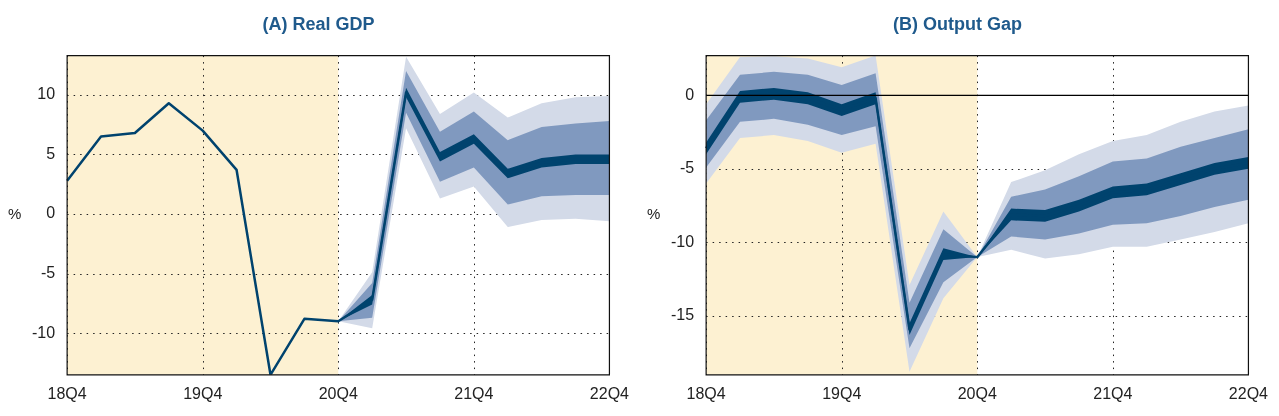 This screenshot has width=1279, height=416. Describe the element at coordinates (46, 94) in the screenshot. I see `y-tick-label: 10` at that location.